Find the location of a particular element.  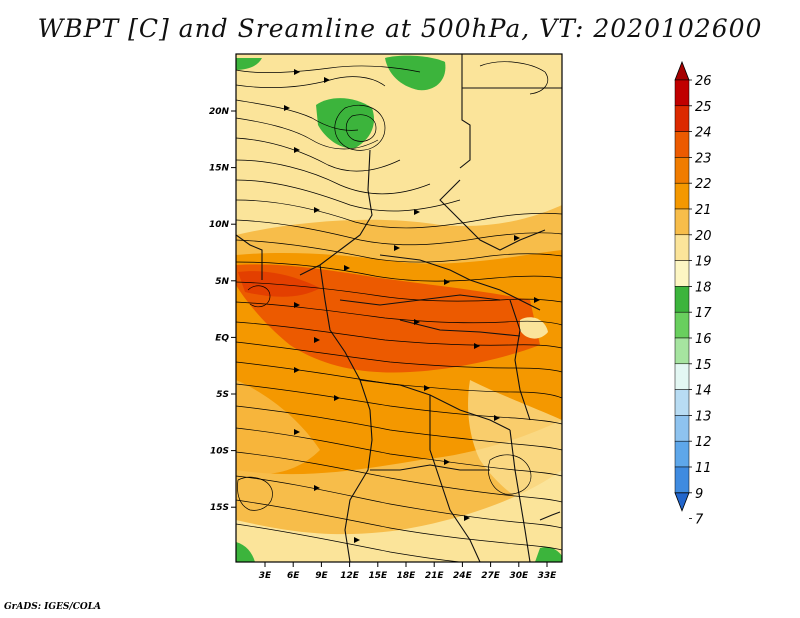

colorbar-level-label: 9 is located at coordinates (699, 494).